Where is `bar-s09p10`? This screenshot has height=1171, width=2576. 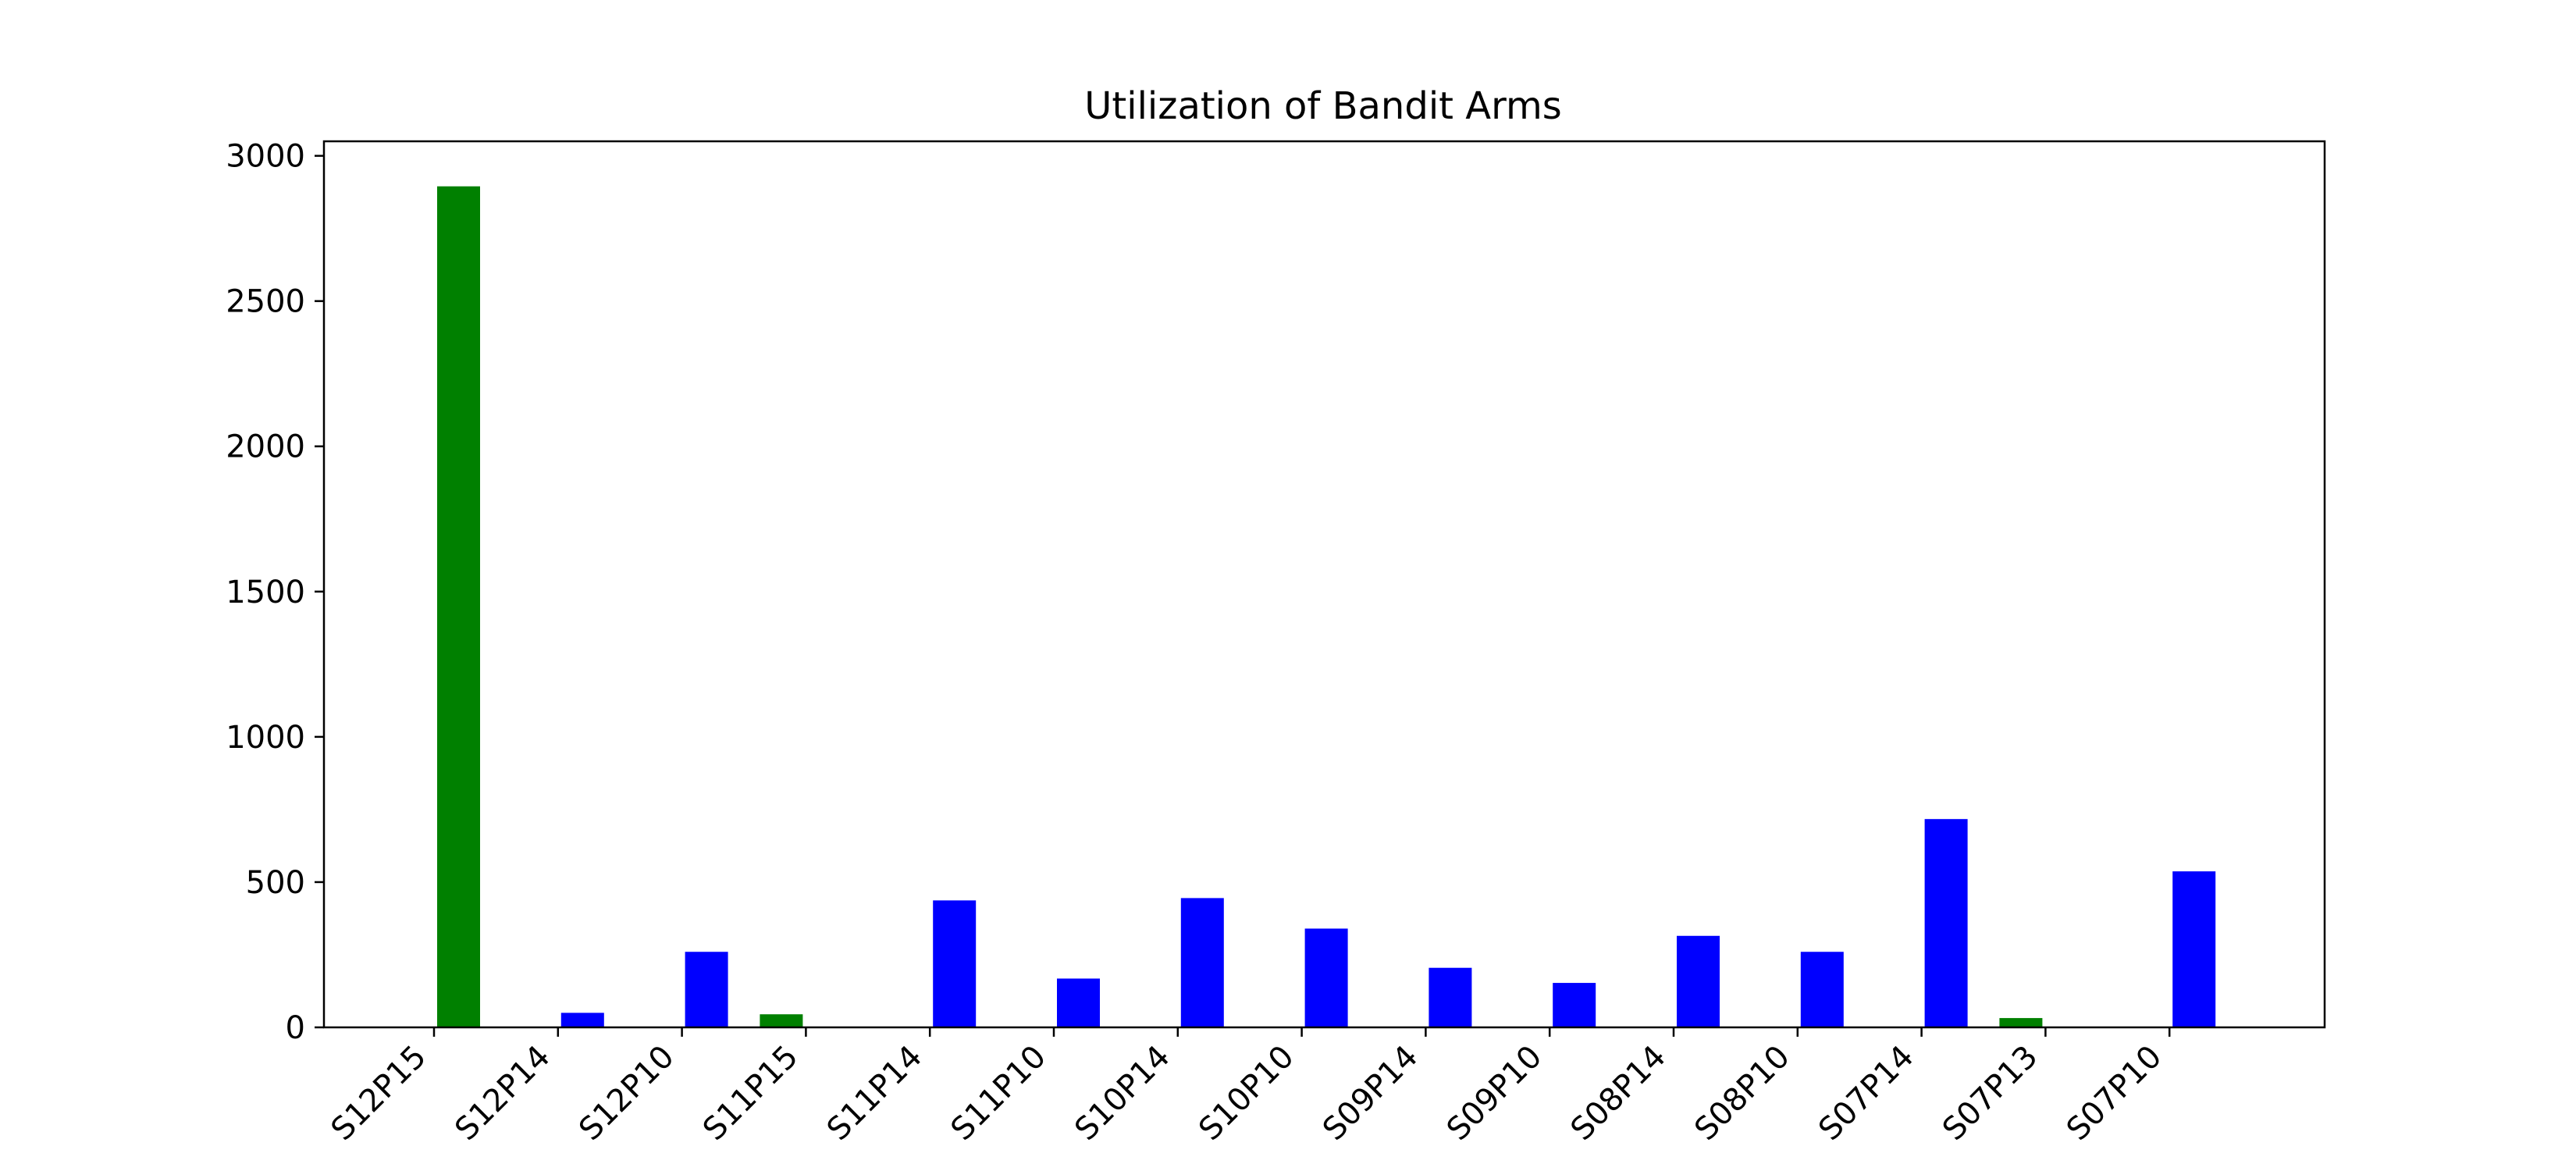 bar-s09p10 is located at coordinates (1574, 1005).